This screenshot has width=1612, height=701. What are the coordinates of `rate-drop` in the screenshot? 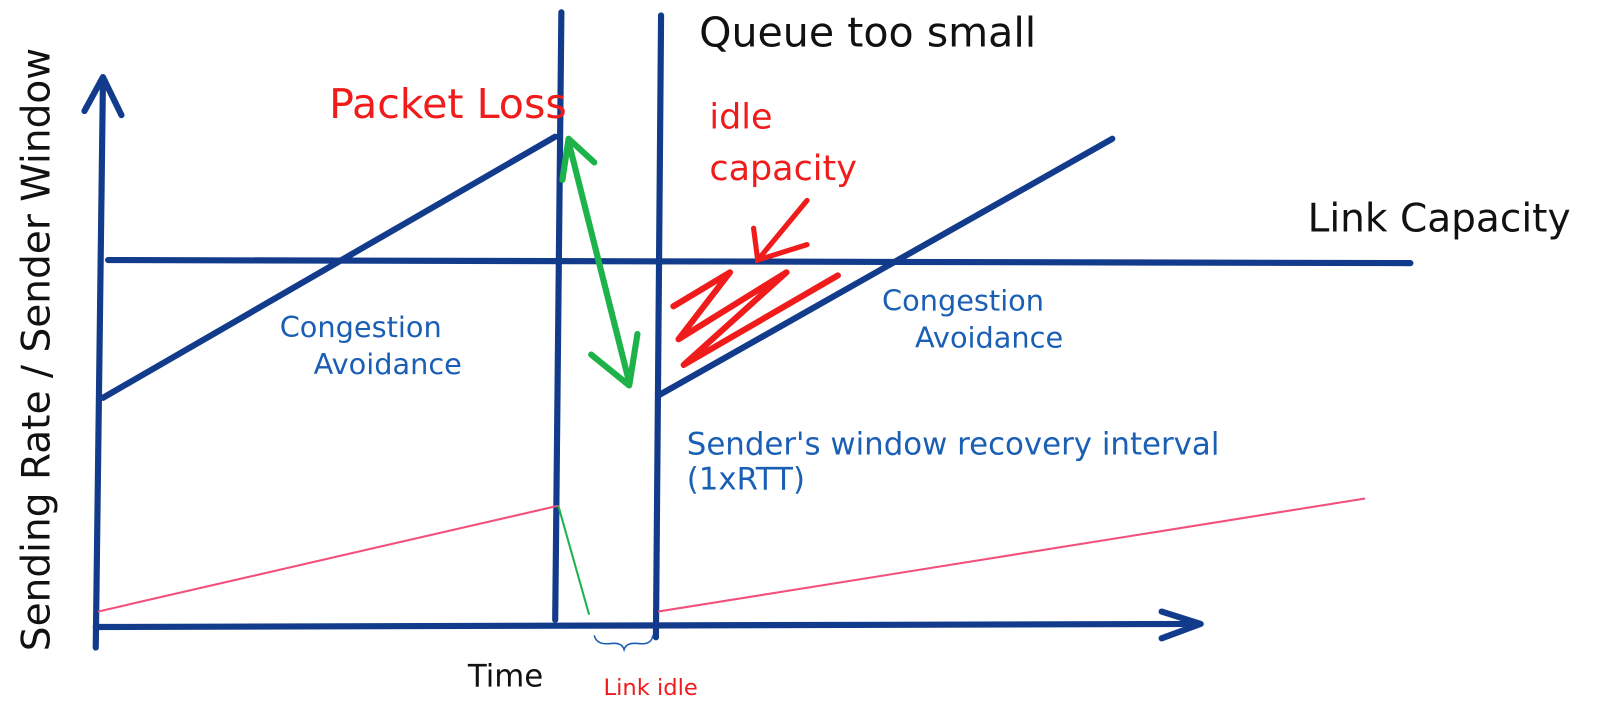 It's located at (574, 560).